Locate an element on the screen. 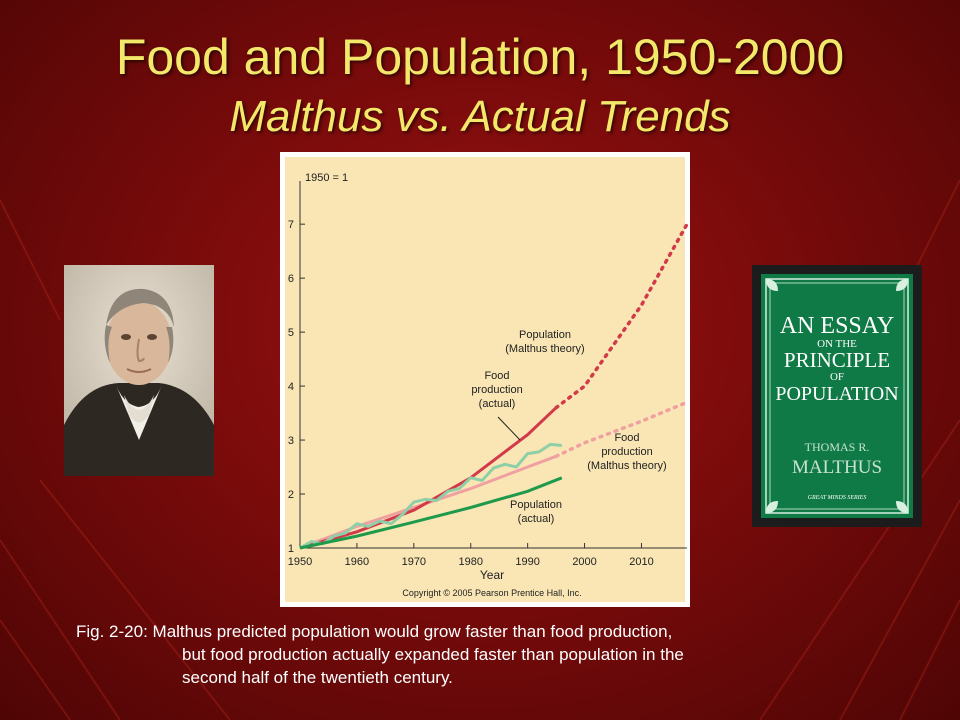 The width and height of the screenshot is (960, 720). book-title-line-1: AN ESSAY is located at coordinates (837, 326).